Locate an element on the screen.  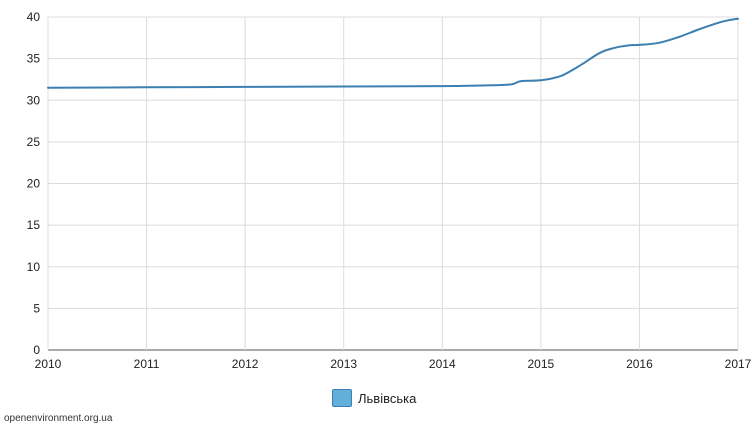
y-tick-label: 15 is located at coordinates (34, 225).